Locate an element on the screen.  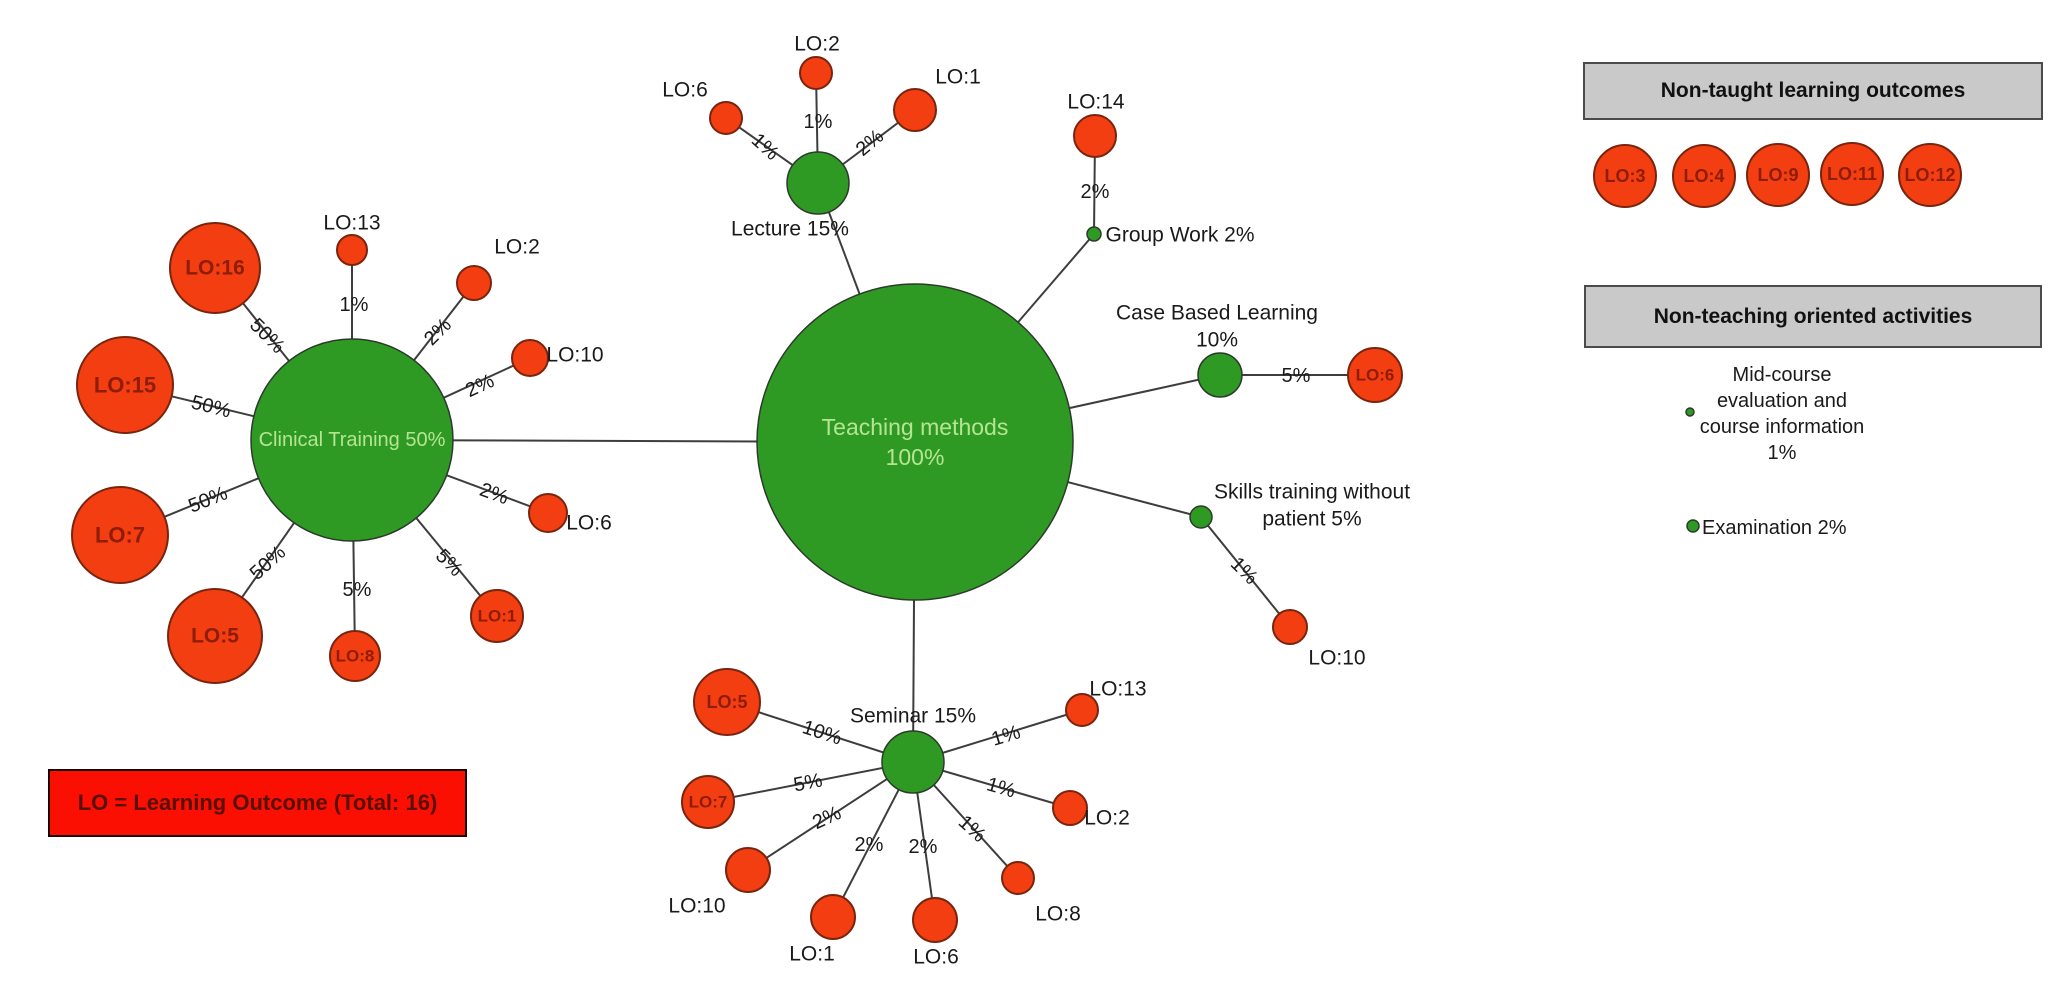
node-nt-lo9 is located at coordinates (1778, 175).